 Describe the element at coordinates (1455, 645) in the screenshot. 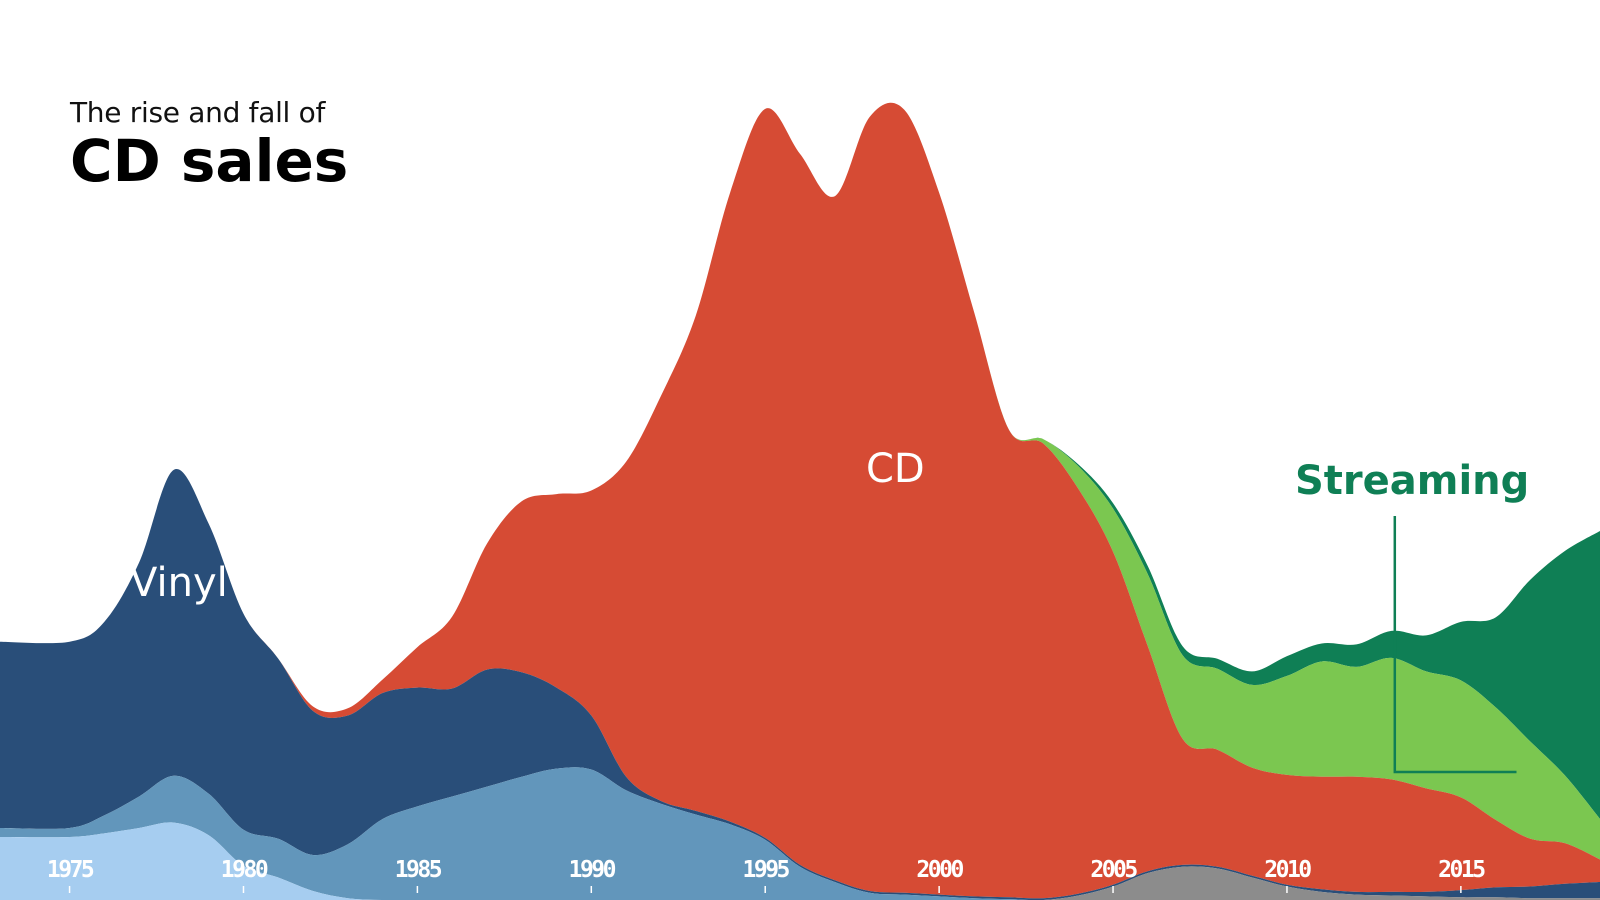

I see `streaming-callout-line` at that location.